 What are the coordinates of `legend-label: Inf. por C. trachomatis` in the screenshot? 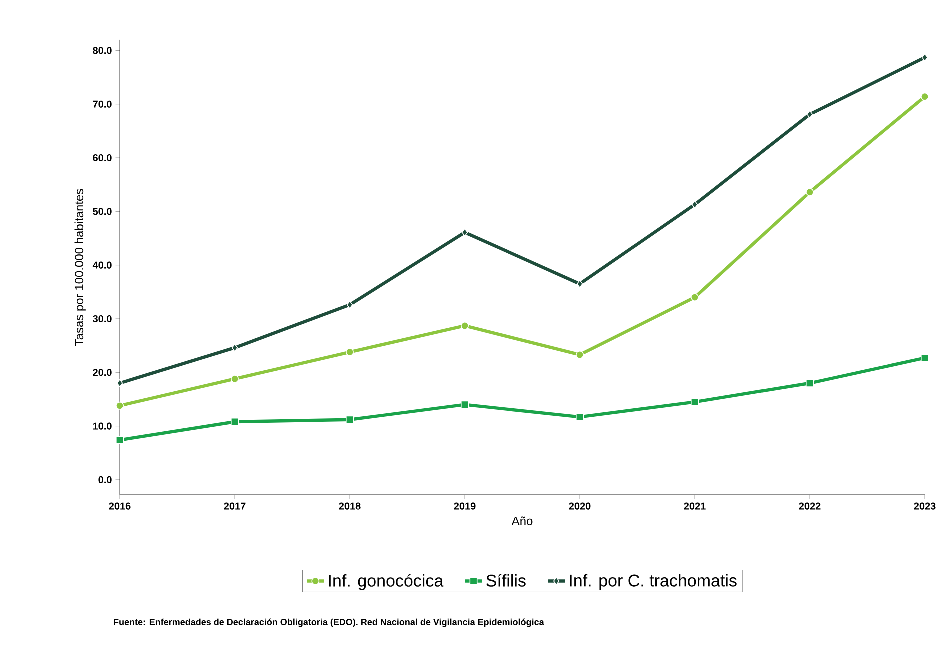 It's located at (653, 582).